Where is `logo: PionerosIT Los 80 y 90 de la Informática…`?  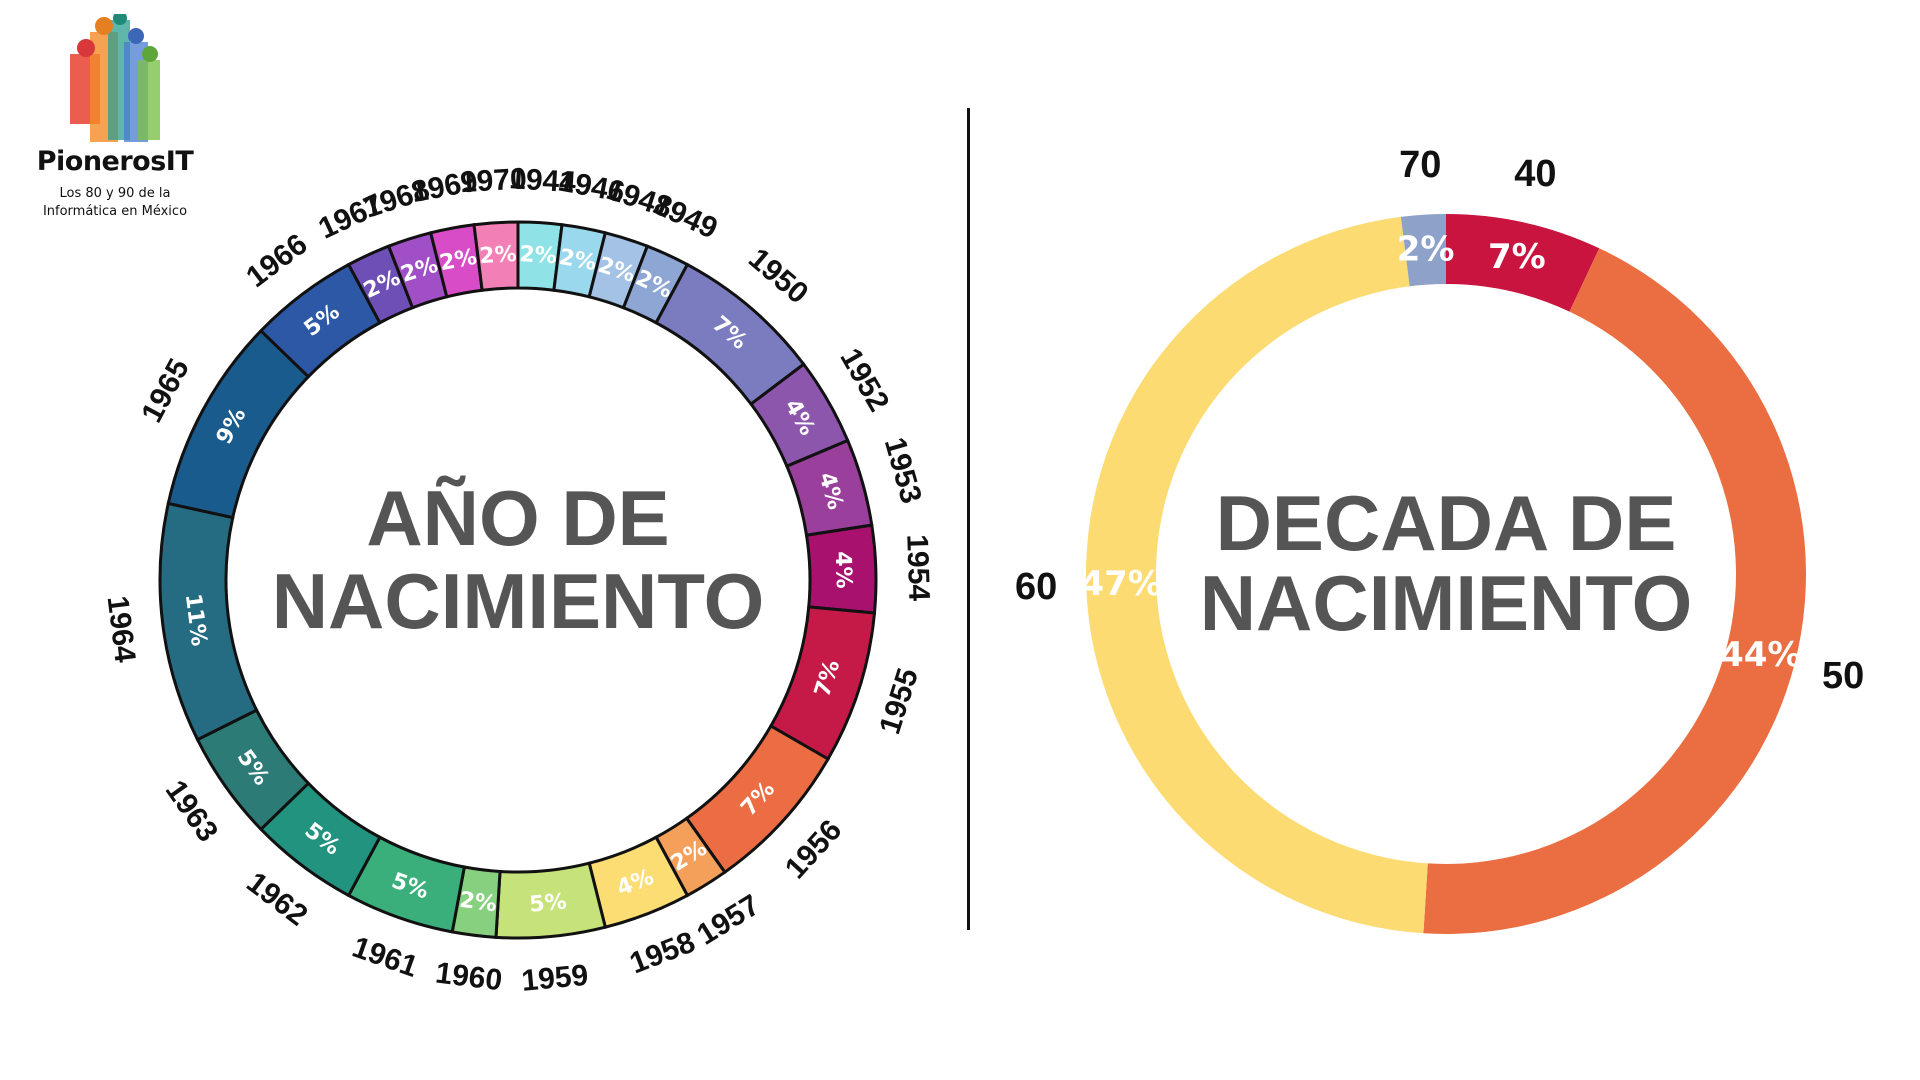
logo: PionerosIT Los 80 y 90 de la Informática… is located at coordinates (115, 120).